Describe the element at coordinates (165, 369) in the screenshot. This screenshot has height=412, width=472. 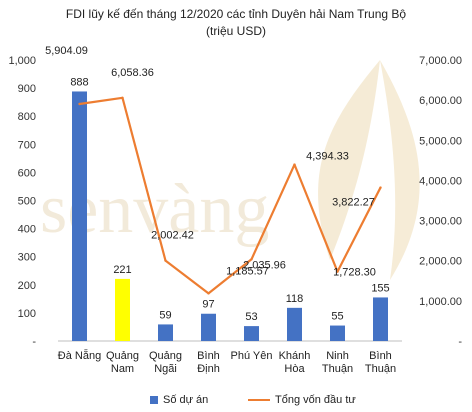
I see `x-tick-label: Ngãi` at that location.